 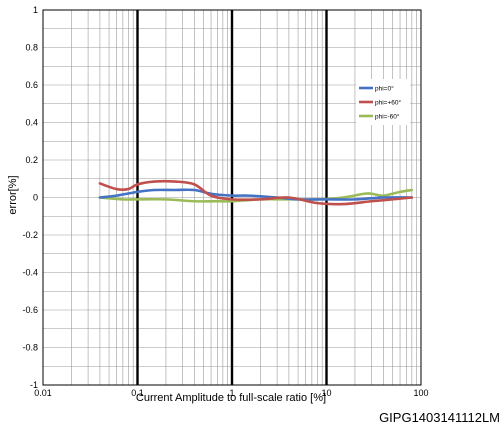 I want to click on y-tick-label: 0.6, so click(x=31, y=85).